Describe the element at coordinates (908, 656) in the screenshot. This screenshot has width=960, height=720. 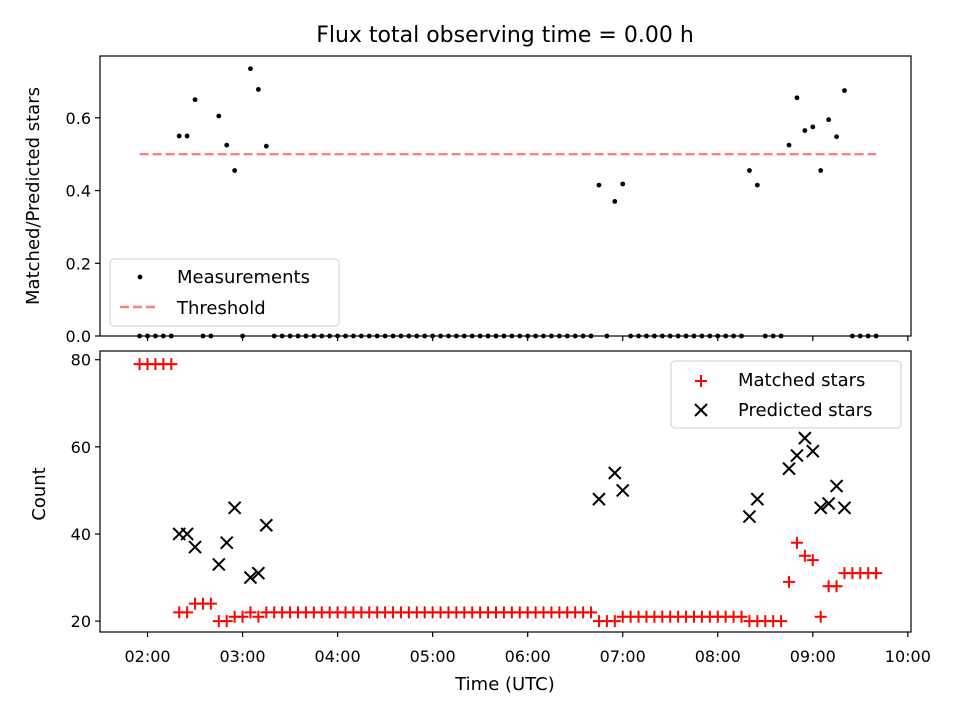
I see `x-tick-label: 10:00` at that location.